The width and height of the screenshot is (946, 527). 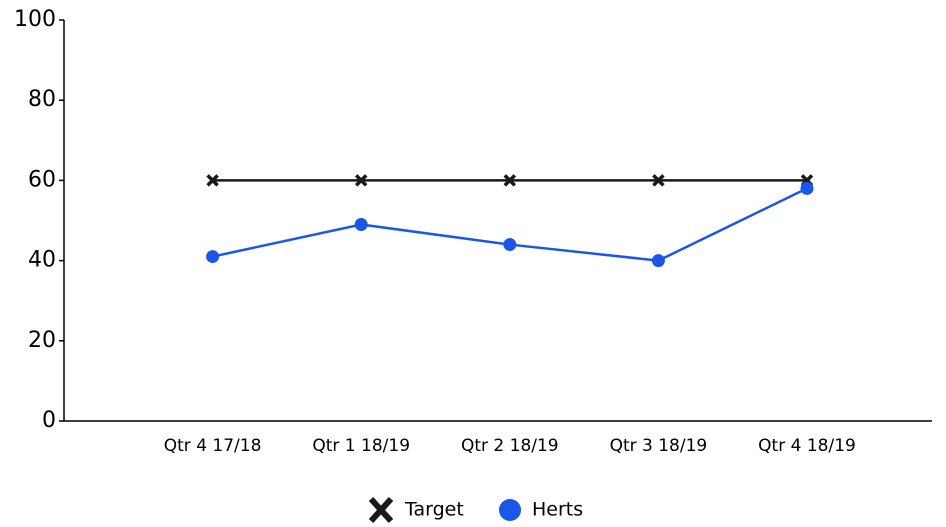 What do you see at coordinates (42, 99) in the screenshot?
I see `y-tick-label: 80` at bounding box center [42, 99].